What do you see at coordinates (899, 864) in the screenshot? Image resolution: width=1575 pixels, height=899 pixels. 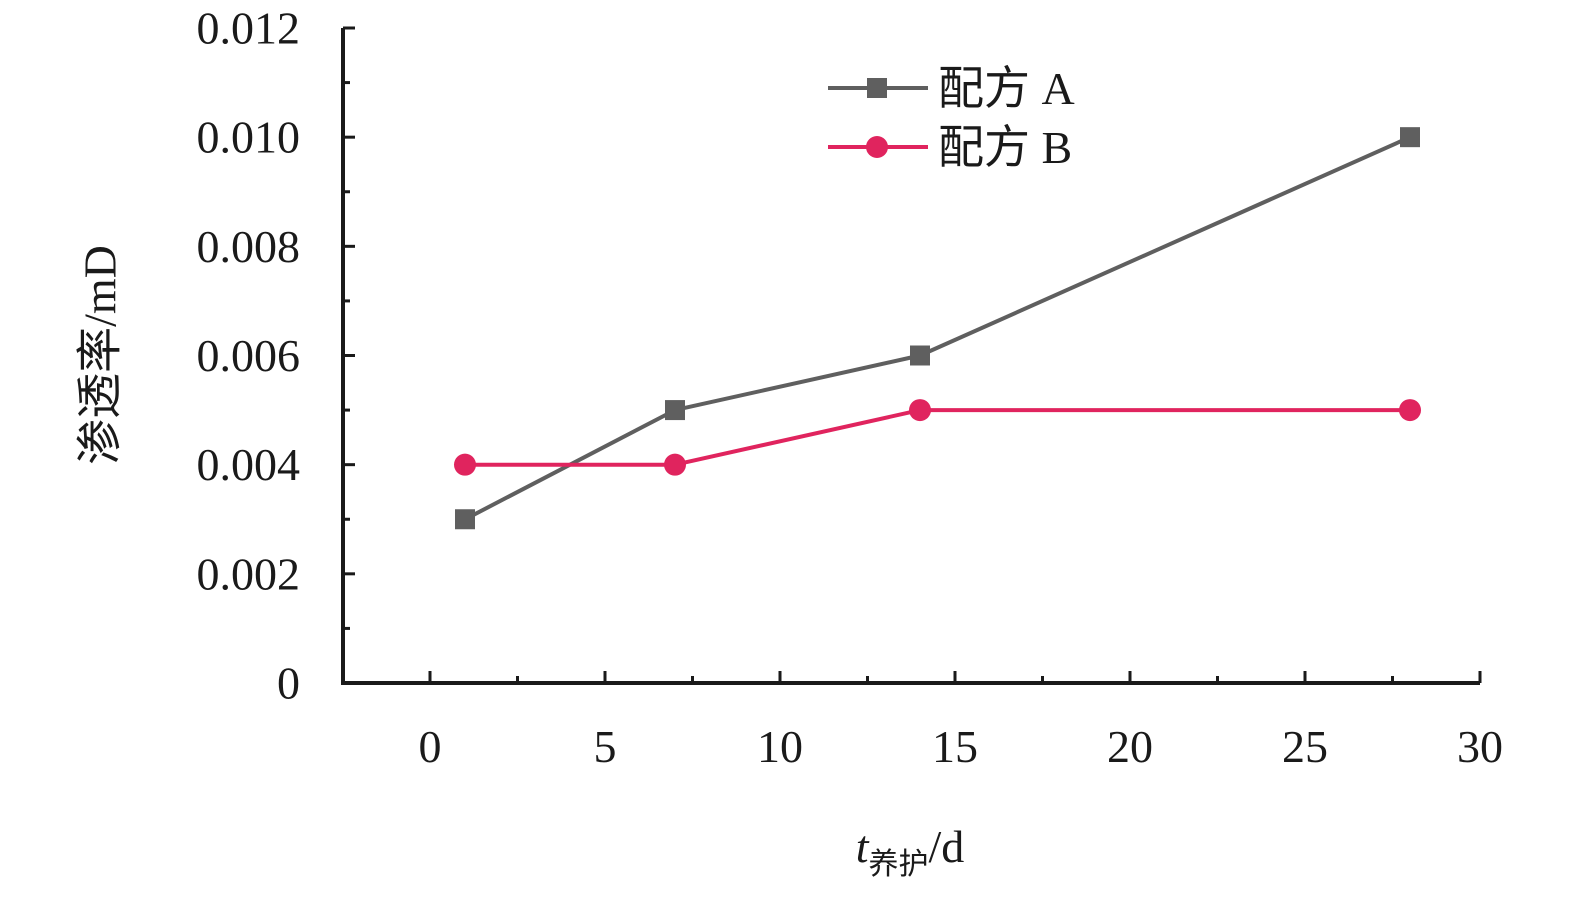 I see `x-axis-title-subscript: 养护` at bounding box center [899, 864].